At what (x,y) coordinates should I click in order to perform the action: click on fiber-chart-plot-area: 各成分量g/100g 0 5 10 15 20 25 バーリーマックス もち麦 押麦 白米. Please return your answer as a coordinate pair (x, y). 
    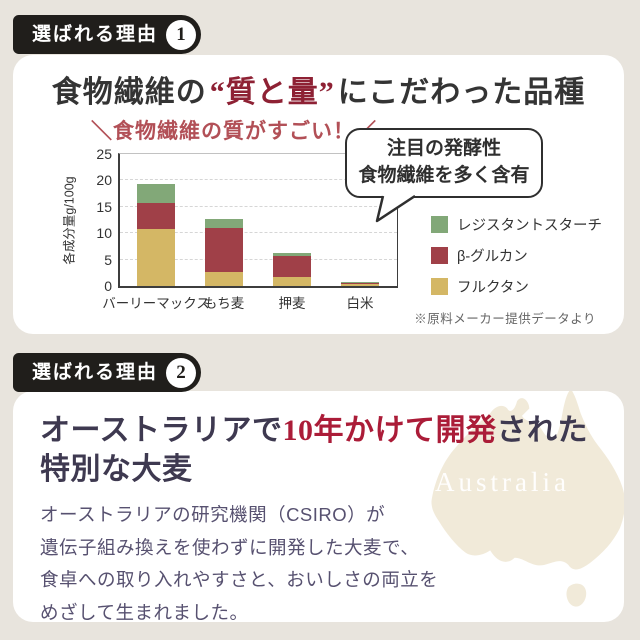
    Looking at the image, I should click on (230, 229).